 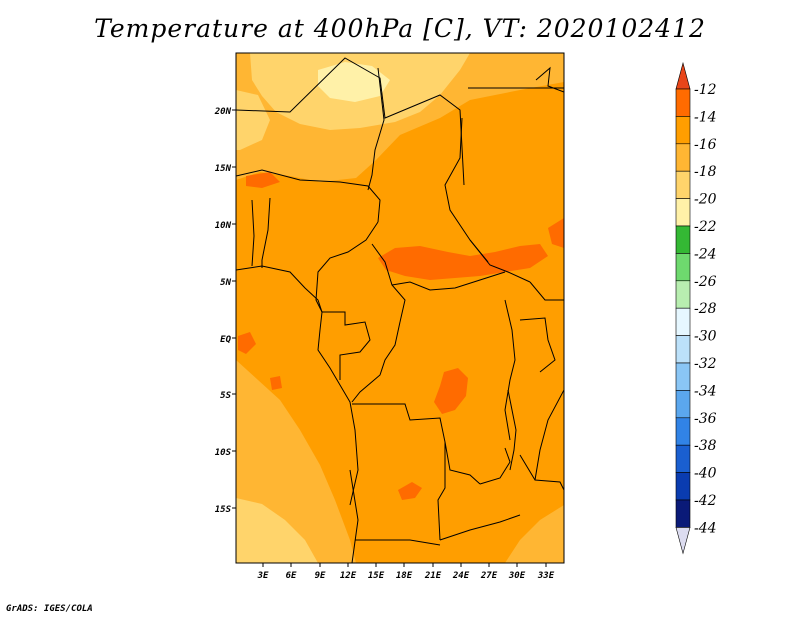 What do you see at coordinates (266, 232) in the screenshot?
I see `border-benin-nigeria` at bounding box center [266, 232].